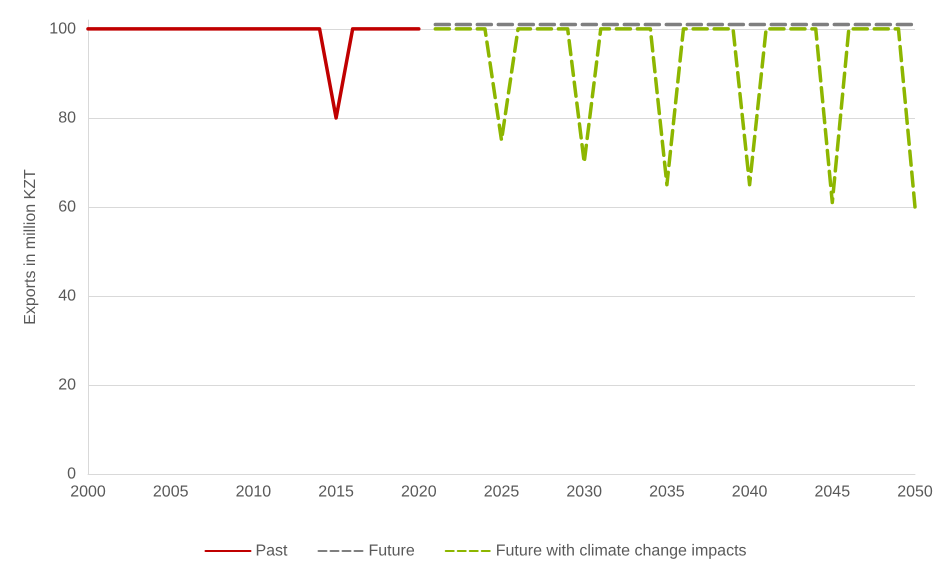  I want to click on x-tick-label: 2045, so click(832, 492).